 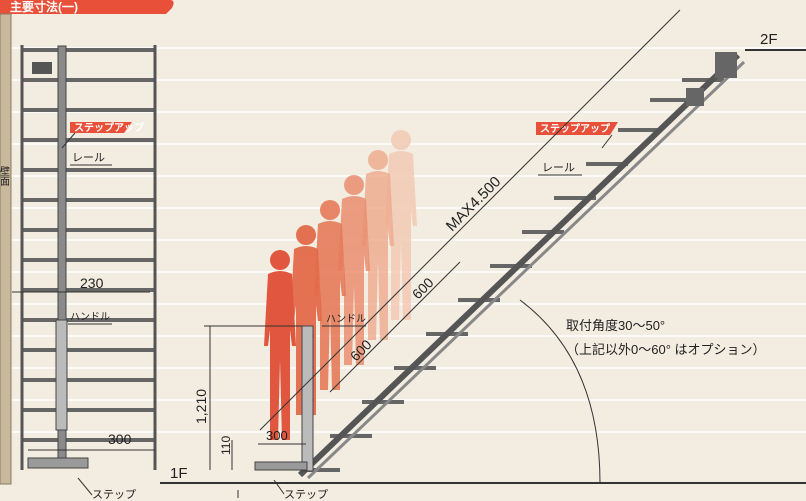 I want to click on side-height-dim: 1,210, so click(x=201, y=406).